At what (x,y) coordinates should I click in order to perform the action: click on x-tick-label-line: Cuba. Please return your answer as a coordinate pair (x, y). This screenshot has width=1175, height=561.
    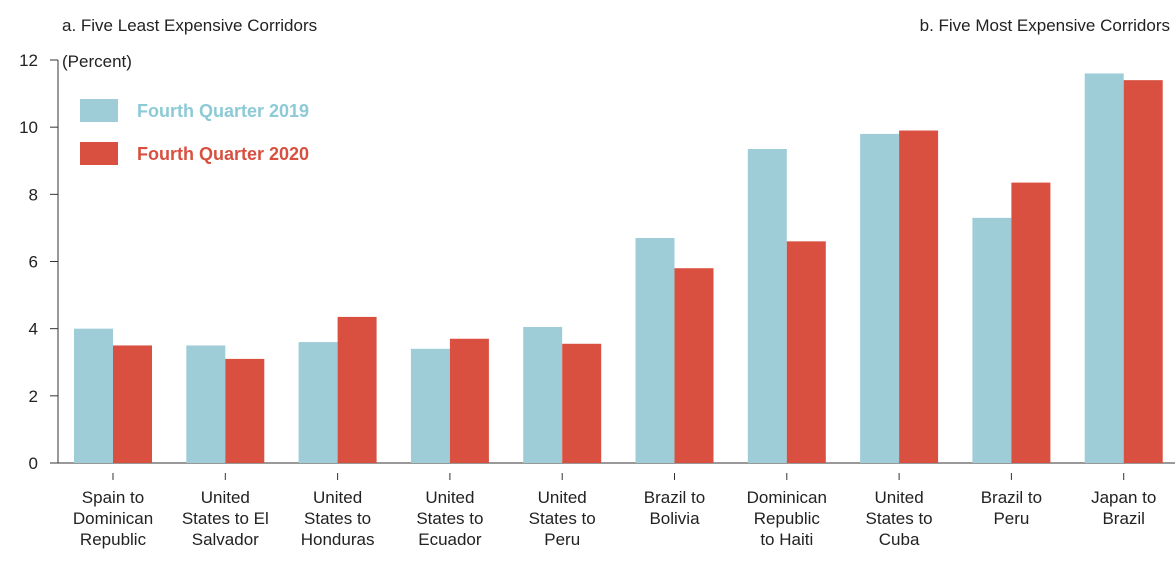
    Looking at the image, I should click on (899, 539).